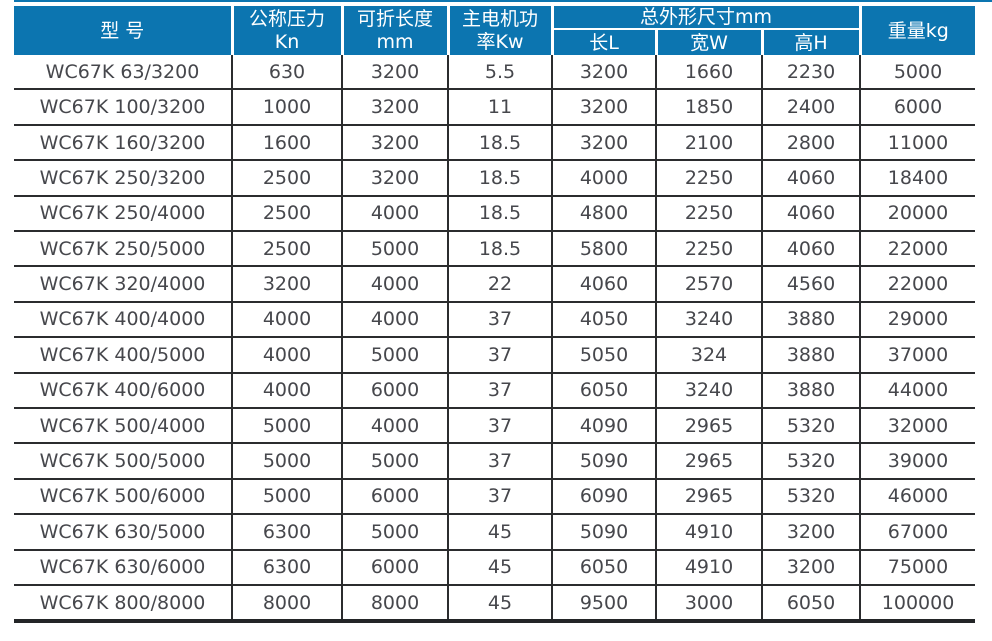 Image resolution: width=992 pixels, height=641 pixels. I want to click on cell-motor-power-kw: 18.5, so click(499, 178).